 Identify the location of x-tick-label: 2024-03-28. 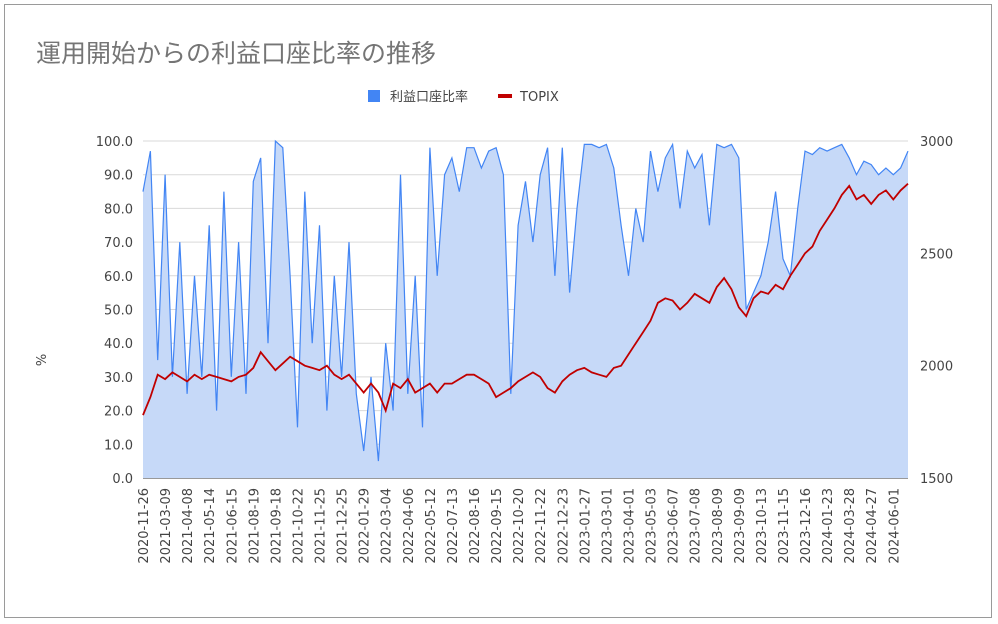
(850, 526).